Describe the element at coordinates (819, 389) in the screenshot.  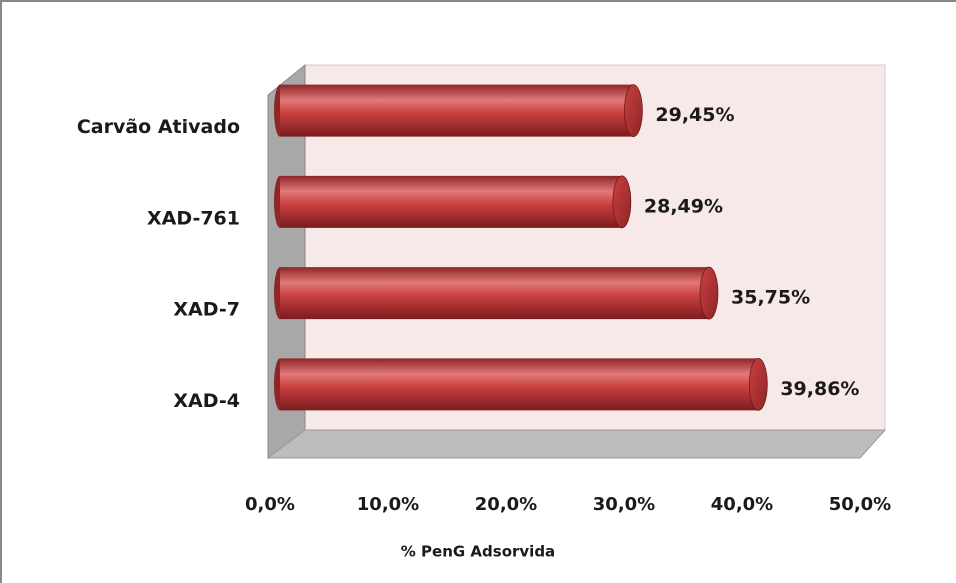
I see `data-label: 39,86%` at that location.